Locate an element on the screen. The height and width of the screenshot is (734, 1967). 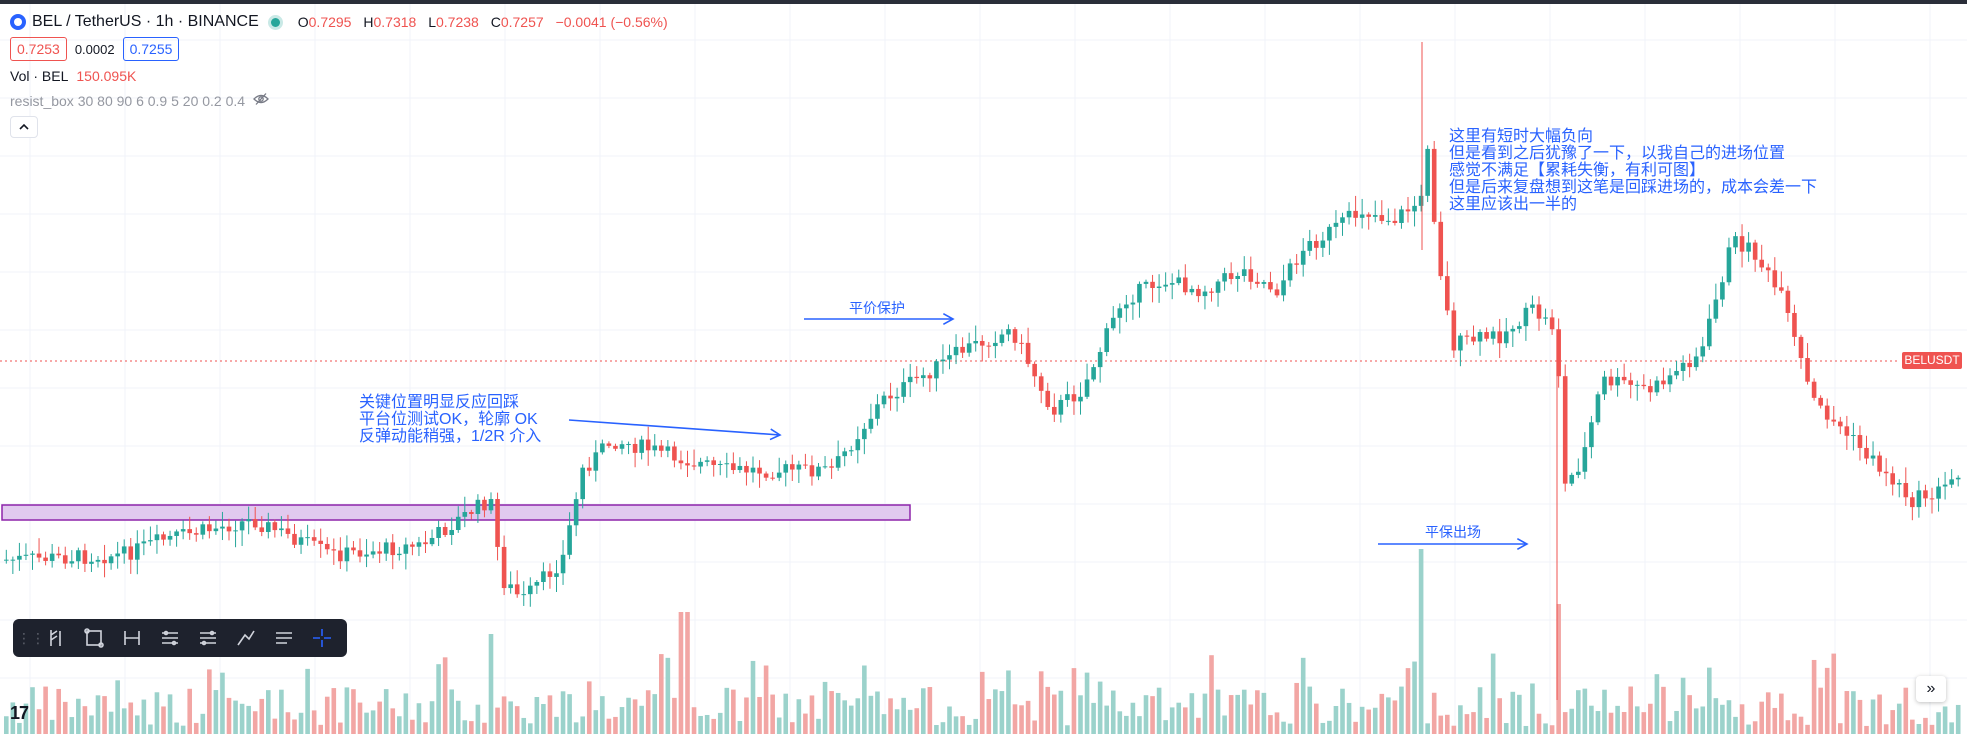
rectangle-icon is located at coordinates (94, 638).